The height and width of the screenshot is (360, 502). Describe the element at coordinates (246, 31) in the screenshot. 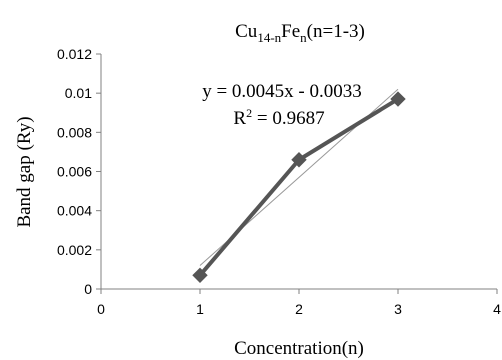

I see `title-base: Cu` at that location.